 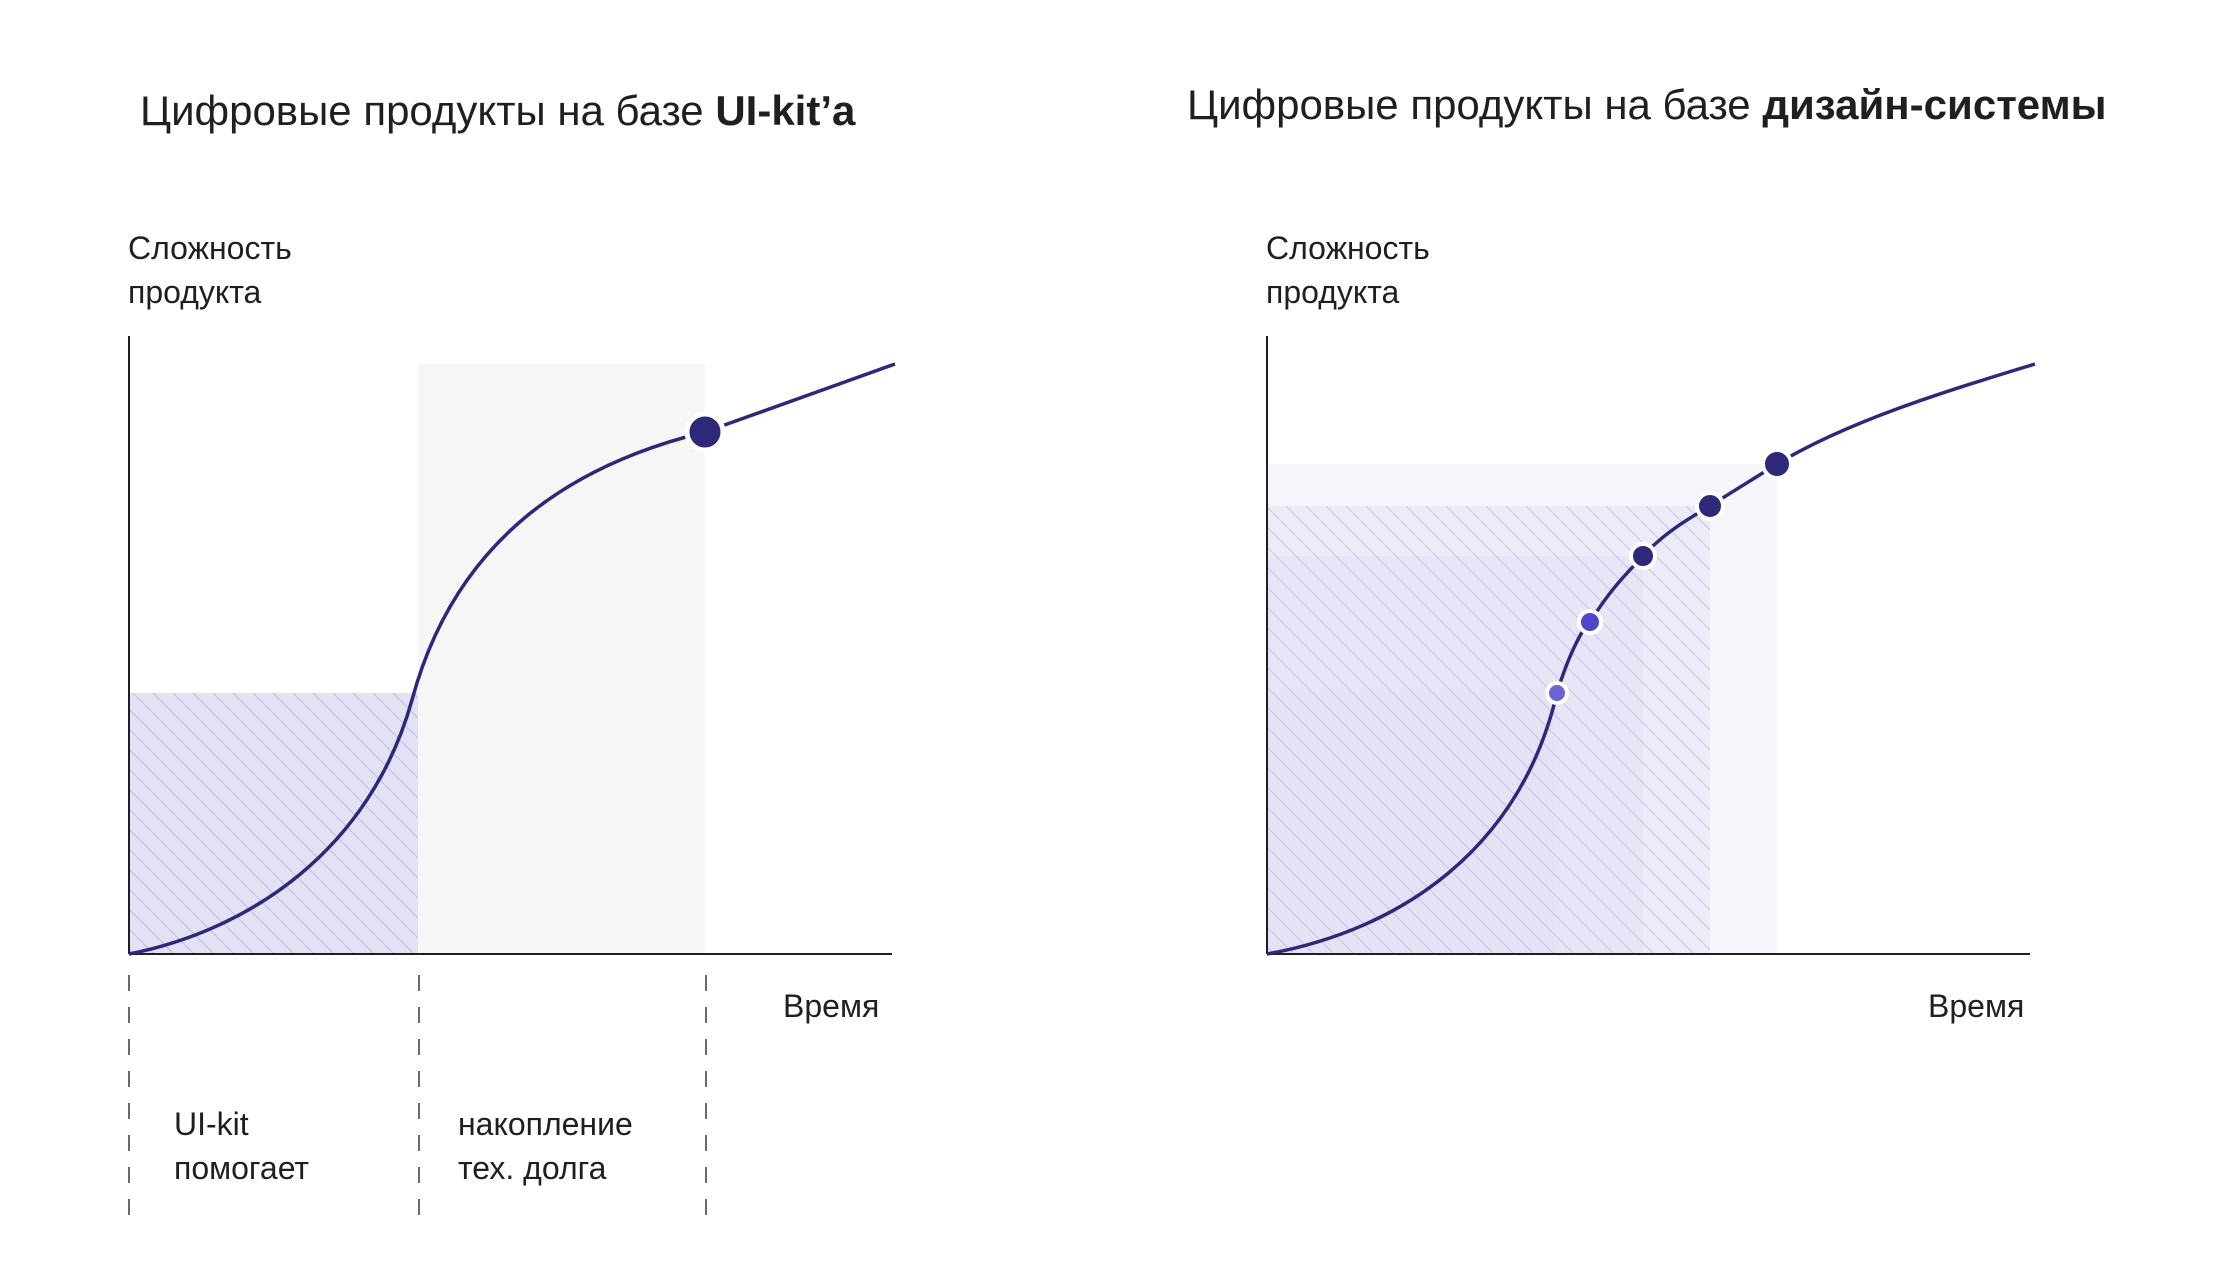 What do you see at coordinates (545, 1146) in the screenshot?
I see `phase-label-tech-debt: накопление тех. долга` at bounding box center [545, 1146].